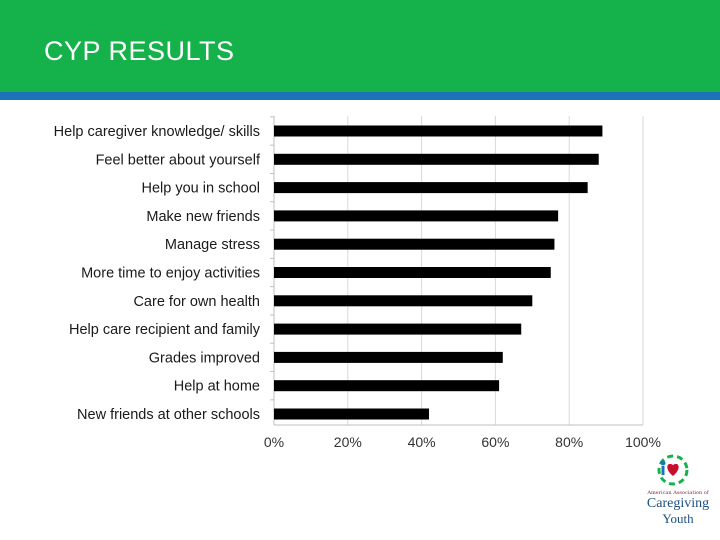  Describe the element at coordinates (422, 442) in the screenshot. I see `x-tick-label: 40%` at that location.